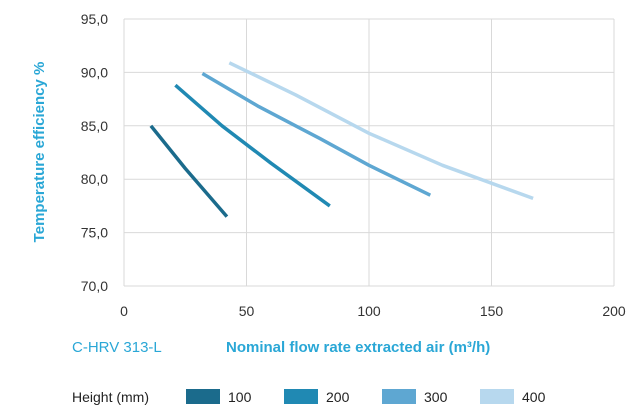 The image size is (636, 410). What do you see at coordinates (39, 152) in the screenshot?
I see `y-axis-title: Temperature efficiency %` at bounding box center [39, 152].